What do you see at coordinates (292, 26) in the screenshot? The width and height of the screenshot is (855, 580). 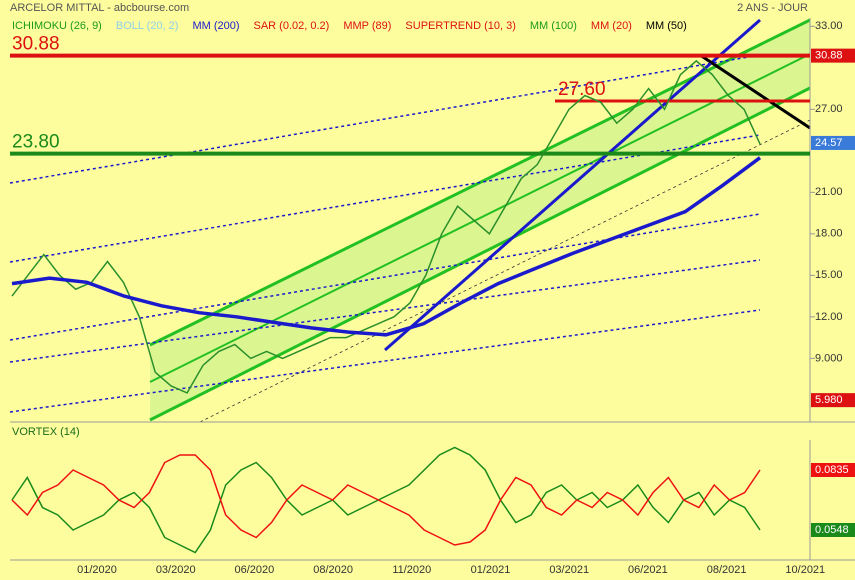 I see `legend-entry: SAR (0.02, 0.2)` at bounding box center [292, 26].